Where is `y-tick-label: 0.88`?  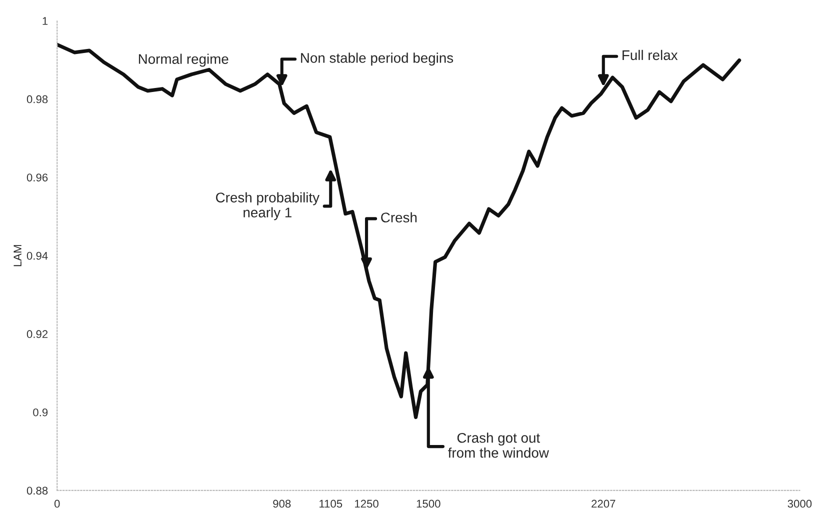
y-tick-label: 0.88 is located at coordinates (37, 490).